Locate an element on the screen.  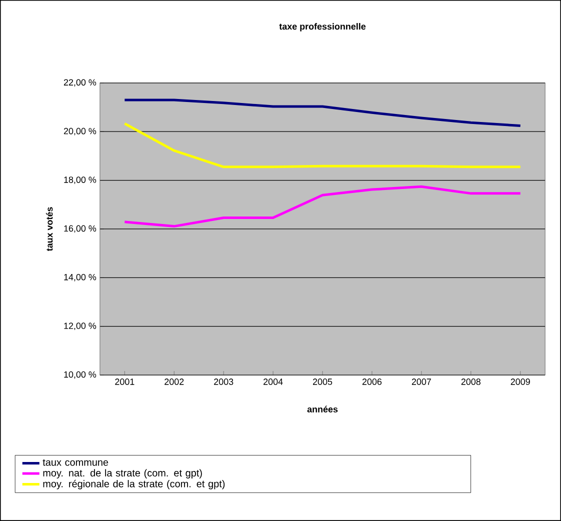
y-tick-label: 16,00 % is located at coordinates (80, 229).